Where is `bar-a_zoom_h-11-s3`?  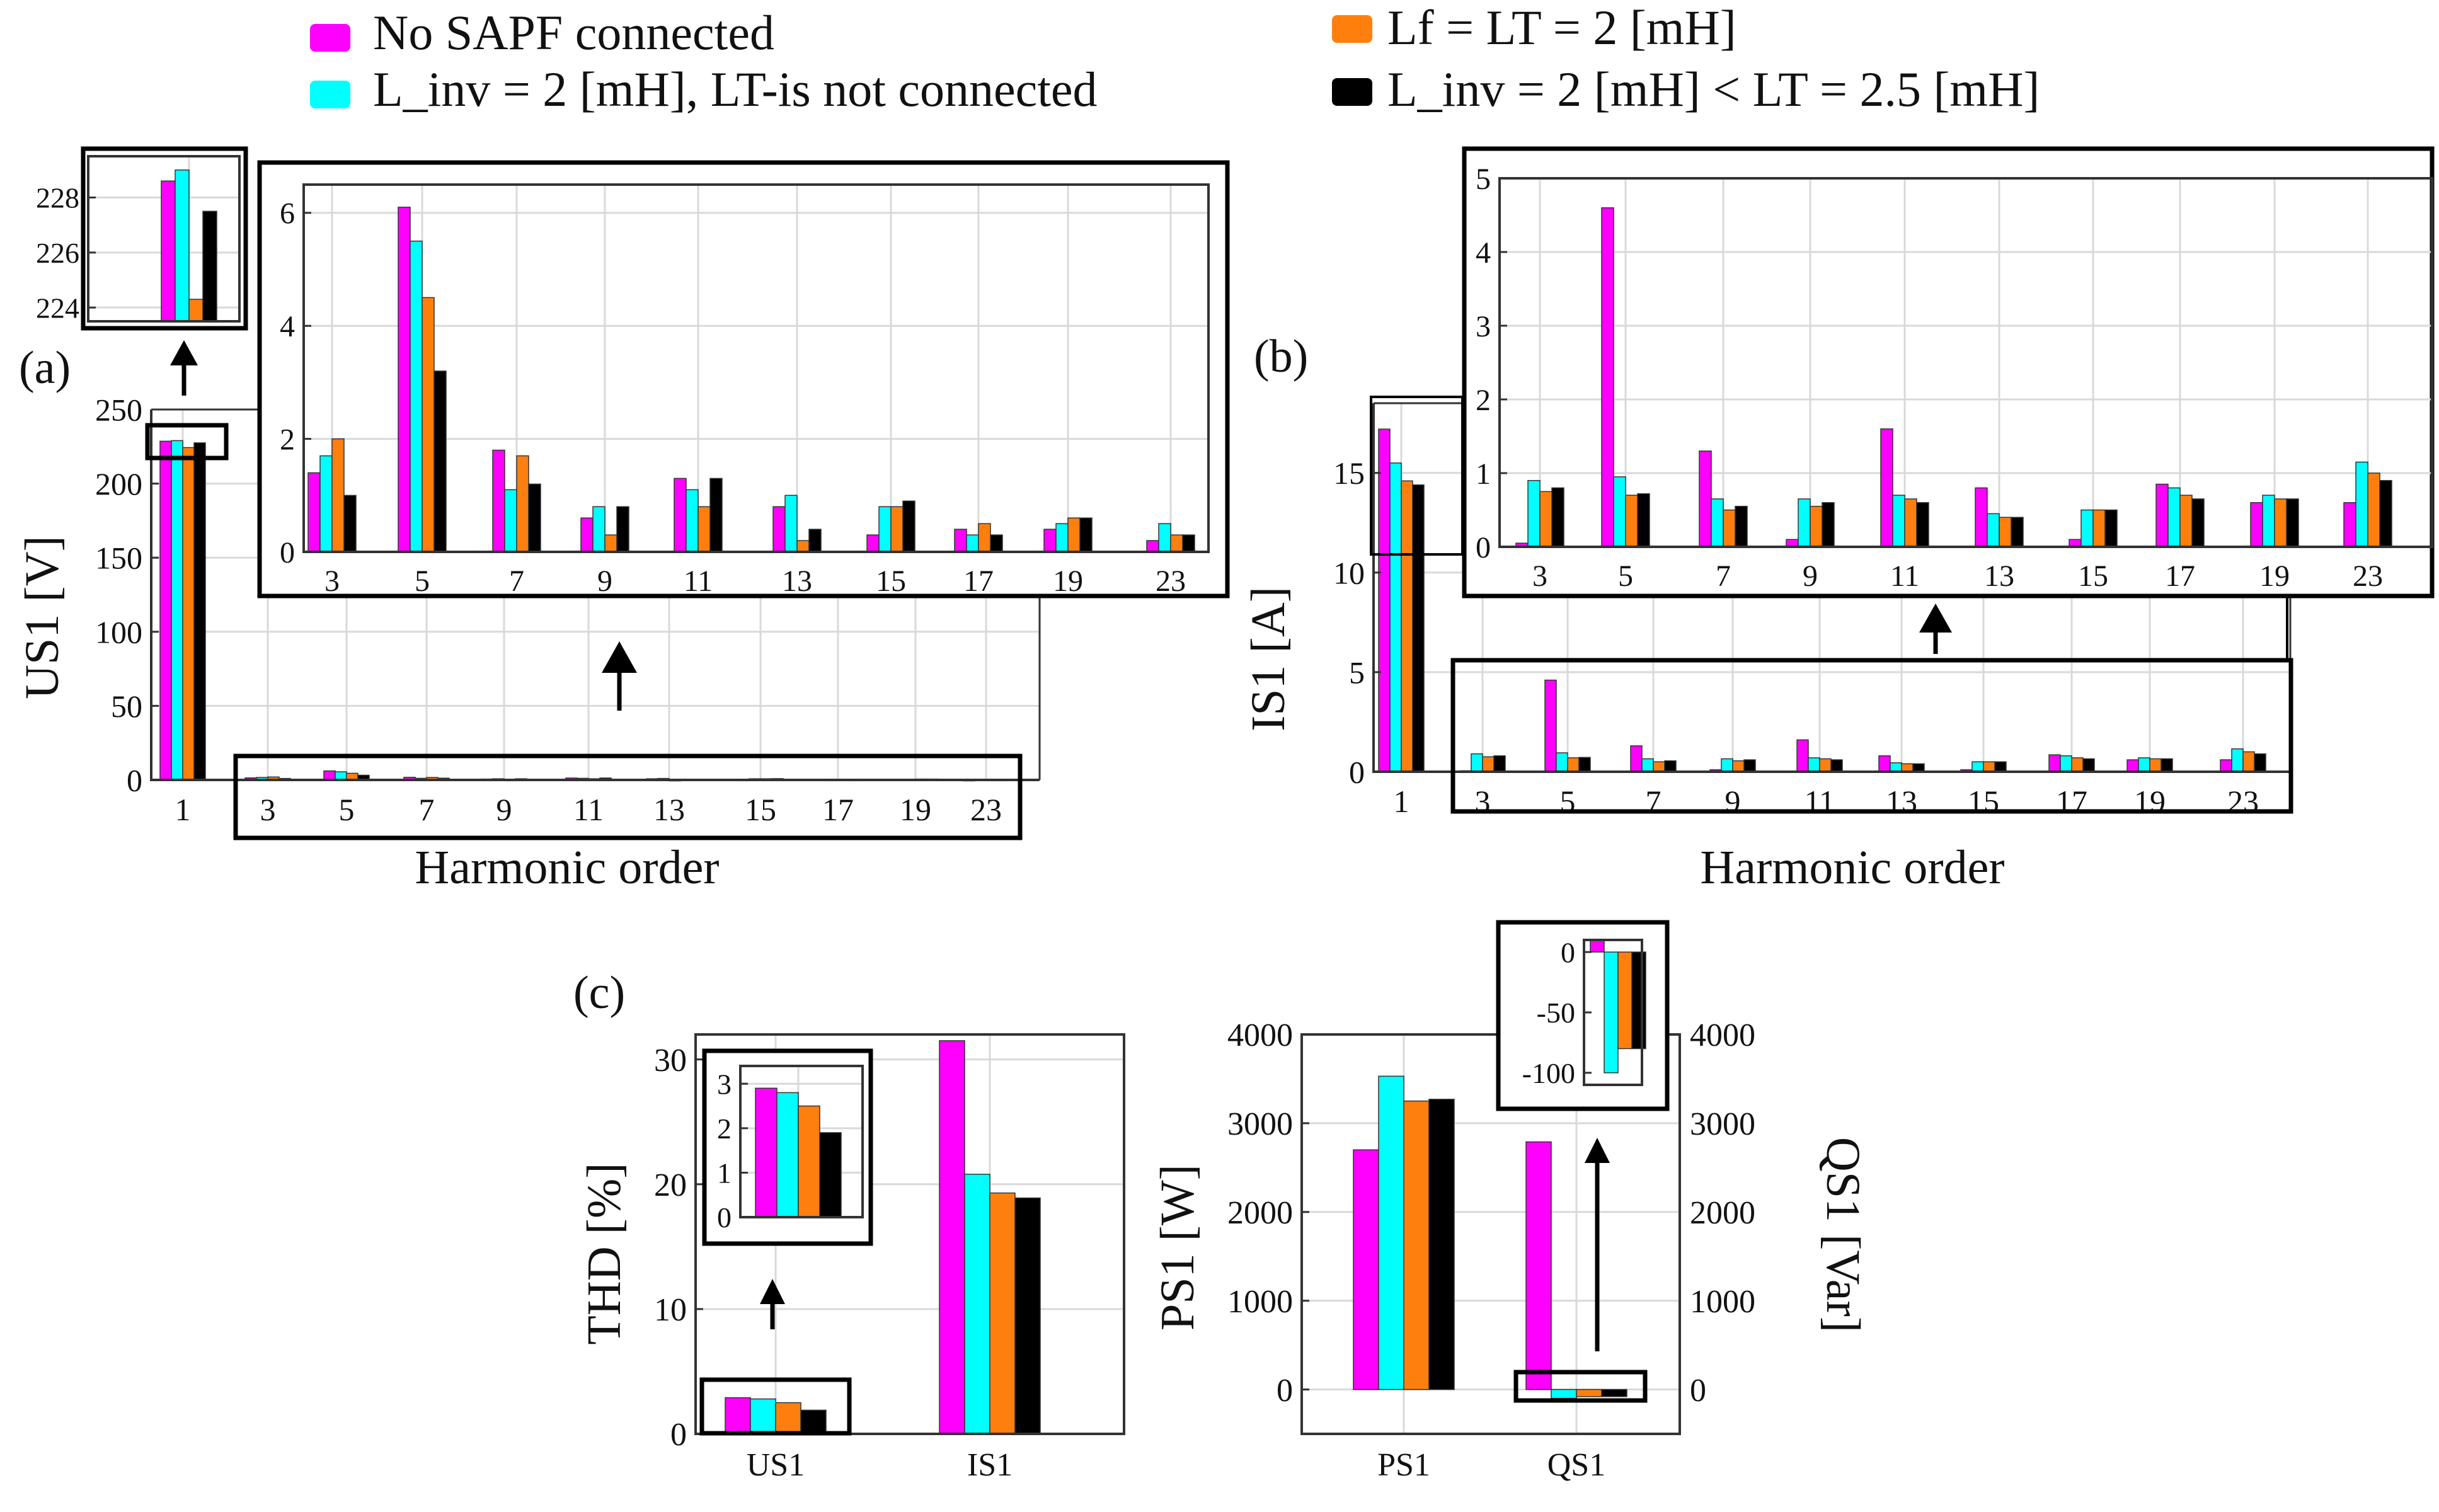 bar-a_zoom_h-11-s3 is located at coordinates (716, 515).